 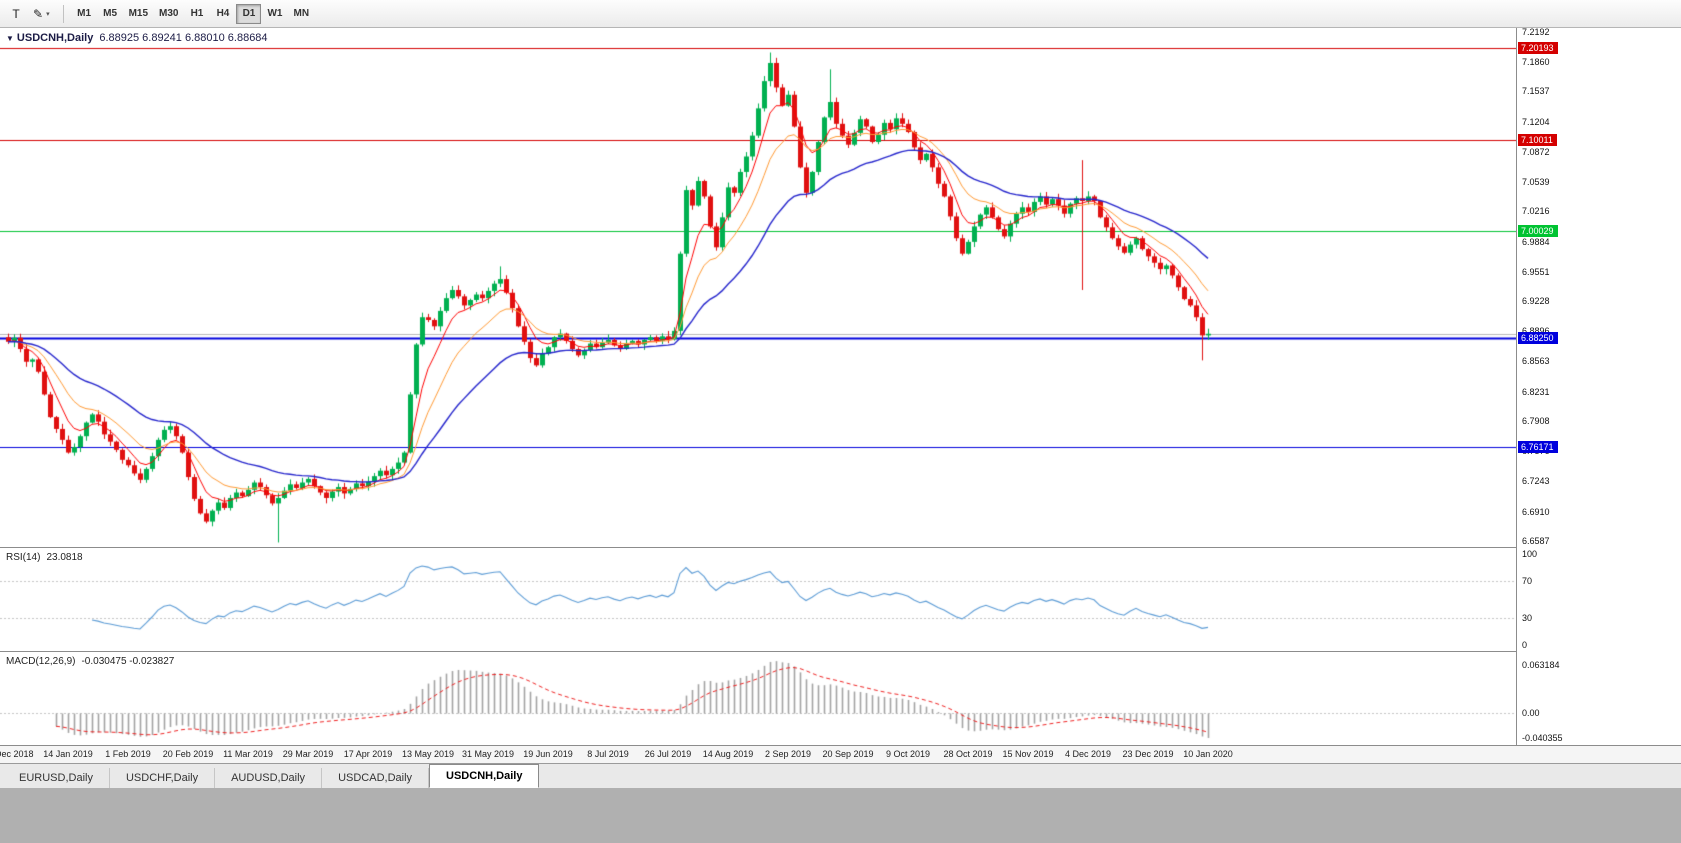 I want to click on tab-audusd: AUDUSD,Daily, so click(x=269, y=778).